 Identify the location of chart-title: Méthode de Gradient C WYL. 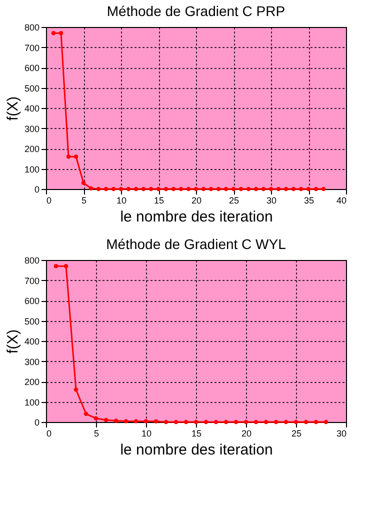
(196, 244).